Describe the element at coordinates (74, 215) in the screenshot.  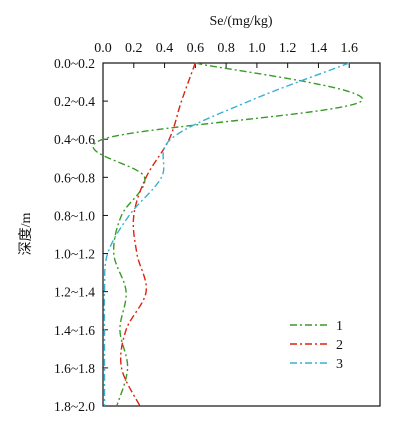
I see `y-tick-label: 0.8~1.0` at that location.